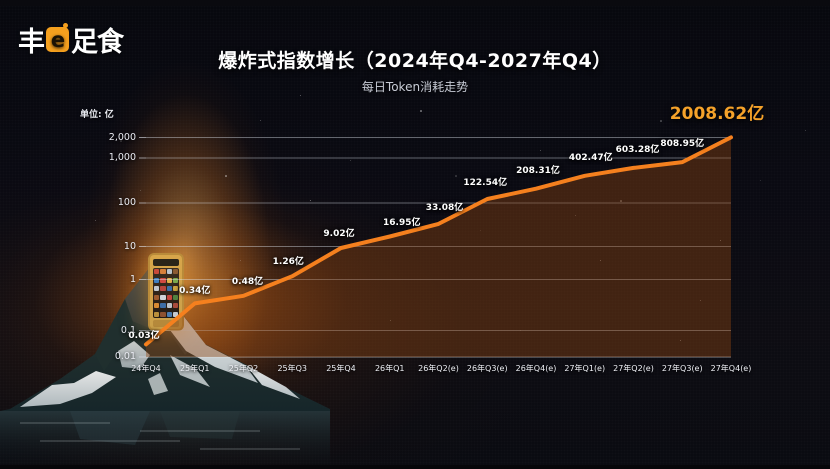 The width and height of the screenshot is (830, 469). What do you see at coordinates (97, 42) in the screenshot?
I see `brand-text-after: 足食` at bounding box center [97, 42].